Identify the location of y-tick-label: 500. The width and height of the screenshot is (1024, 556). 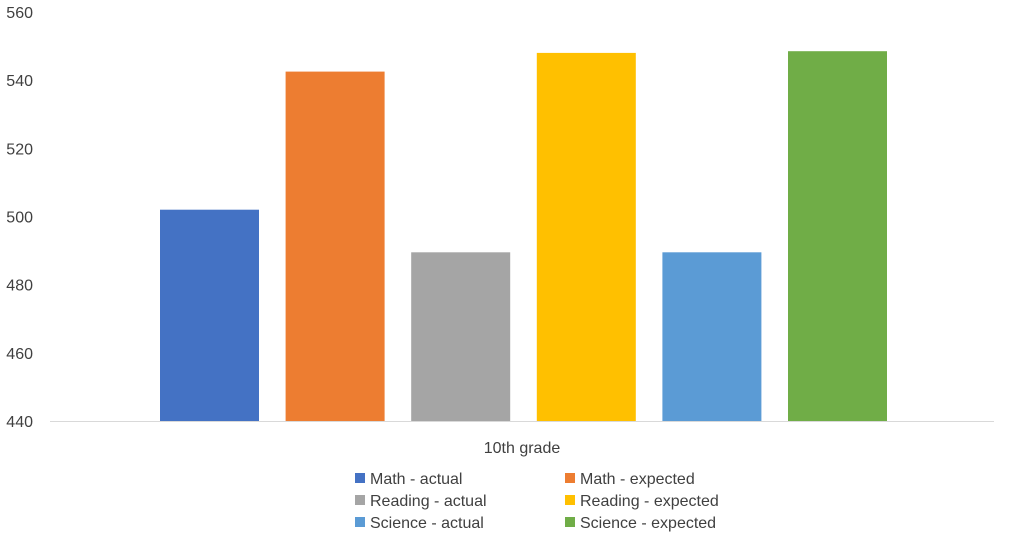
(19, 218).